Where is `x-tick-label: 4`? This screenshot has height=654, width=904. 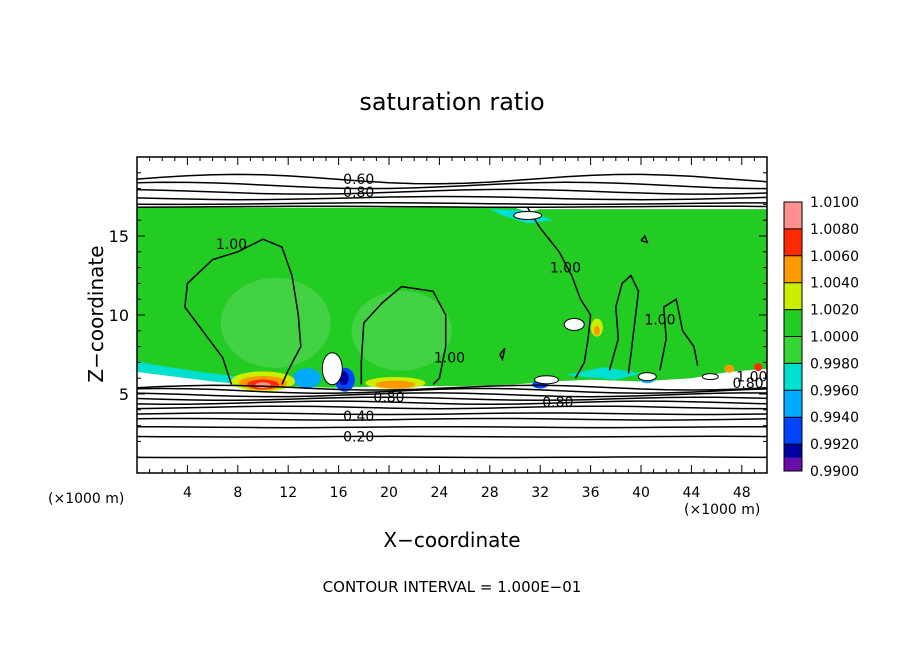 x-tick-label: 4 is located at coordinates (187, 493).